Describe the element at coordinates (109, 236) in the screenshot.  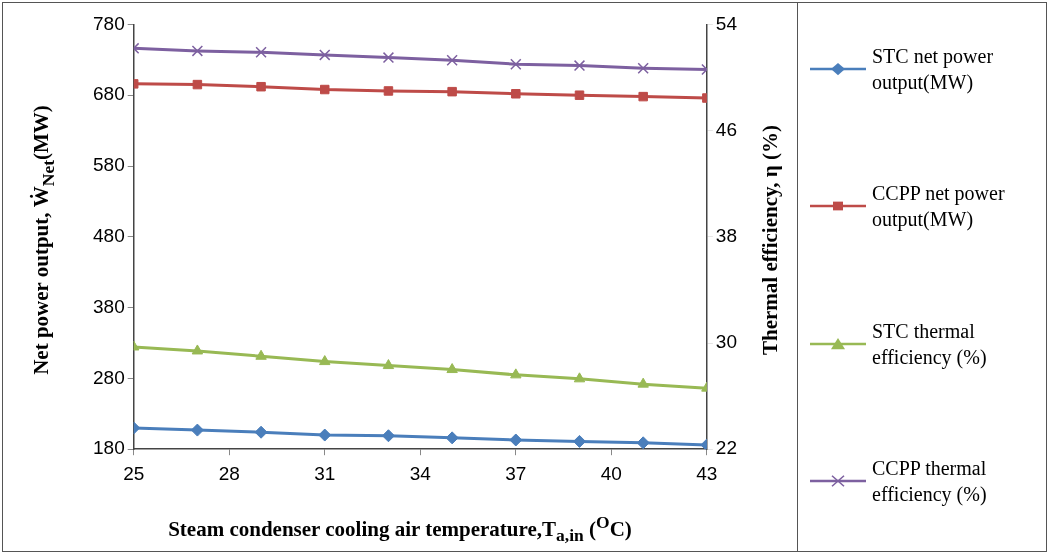
I see `y-tick-label: 480` at that location.